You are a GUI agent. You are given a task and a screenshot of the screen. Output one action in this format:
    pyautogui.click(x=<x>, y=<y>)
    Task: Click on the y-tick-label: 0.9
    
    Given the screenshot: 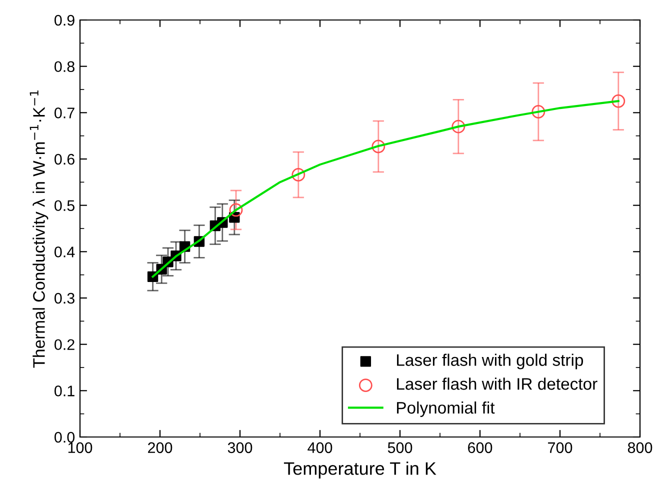 What is the action you would take?
    pyautogui.click(x=64, y=20)
    